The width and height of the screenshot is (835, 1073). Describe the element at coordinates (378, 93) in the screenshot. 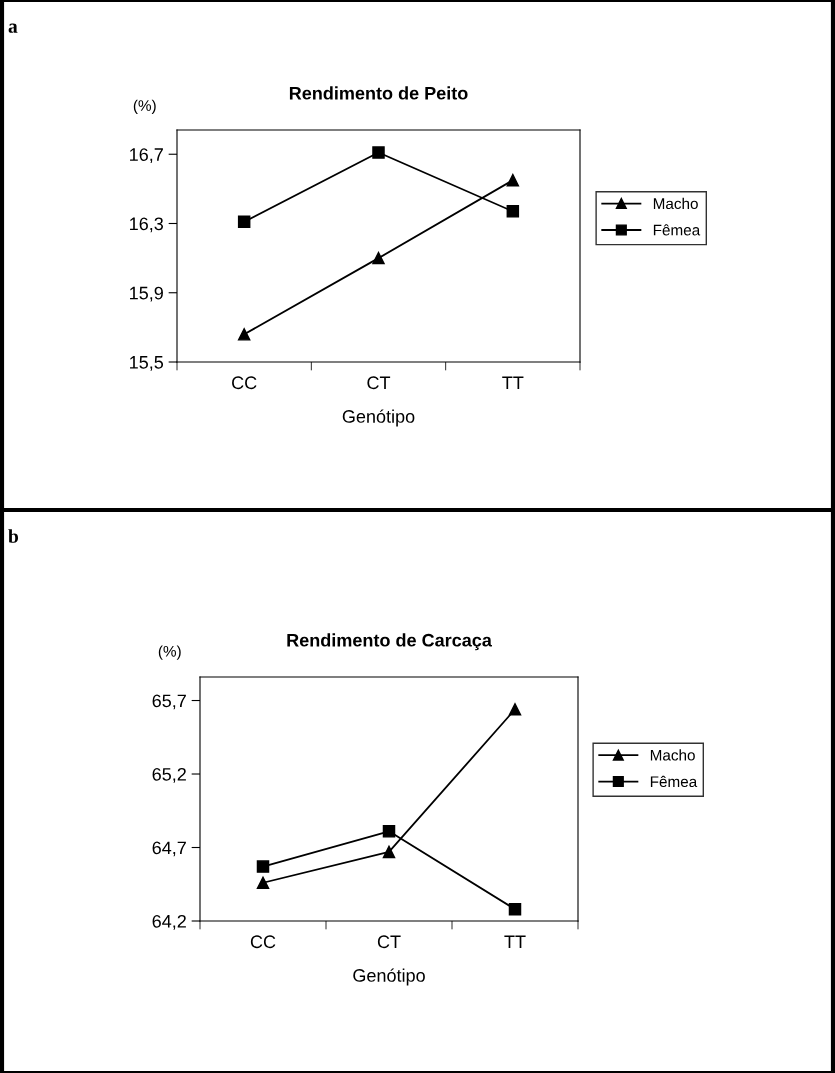

I see `chart-title: Rendimento de Peito` at that location.